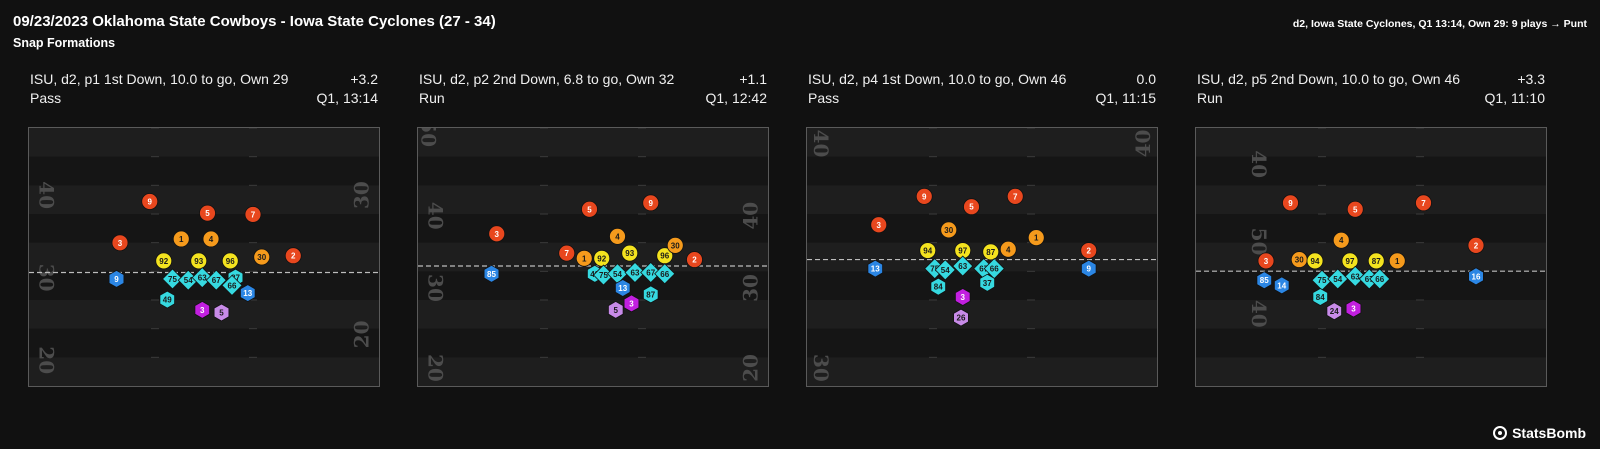  I want to click on play-title: ISU, d2, p4 1st Down, 10.0 to go, Own 46, so click(937, 79).